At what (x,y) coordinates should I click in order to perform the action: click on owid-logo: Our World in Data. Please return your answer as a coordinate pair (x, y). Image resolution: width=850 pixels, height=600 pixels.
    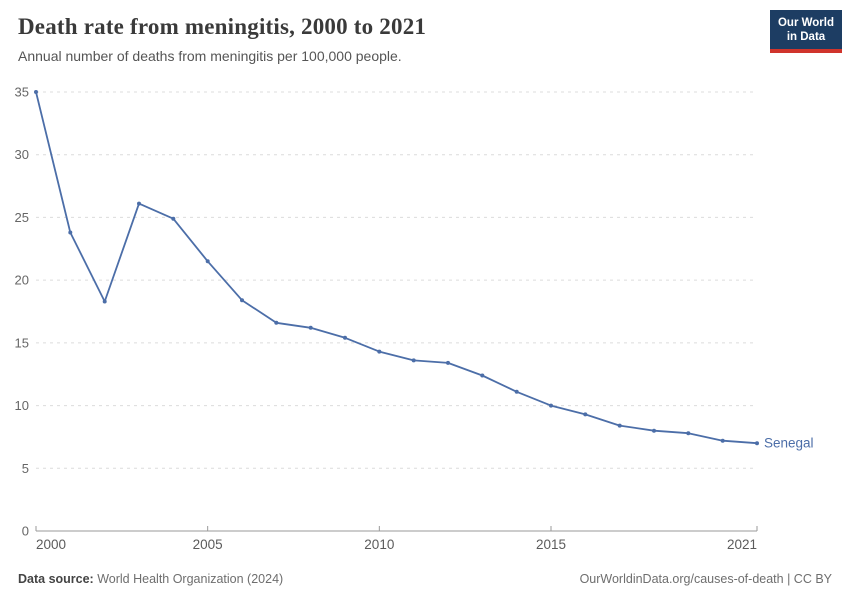
    Looking at the image, I should click on (806, 31).